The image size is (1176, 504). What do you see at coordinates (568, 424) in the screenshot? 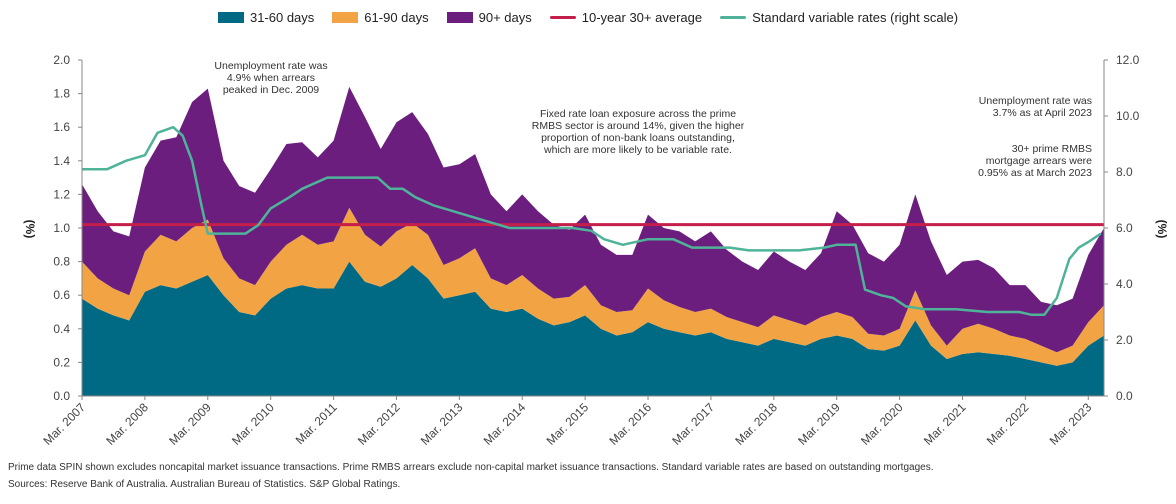
I see `x-tick-label: Mar. 2015` at bounding box center [568, 424].